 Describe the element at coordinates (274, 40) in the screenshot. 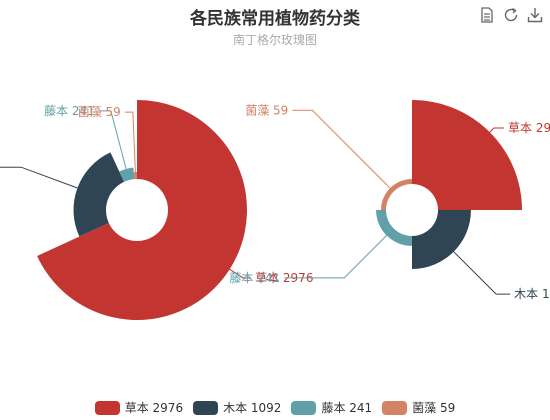

I see `chart-subtitle: 南丁格尔玫瑰图` at that location.